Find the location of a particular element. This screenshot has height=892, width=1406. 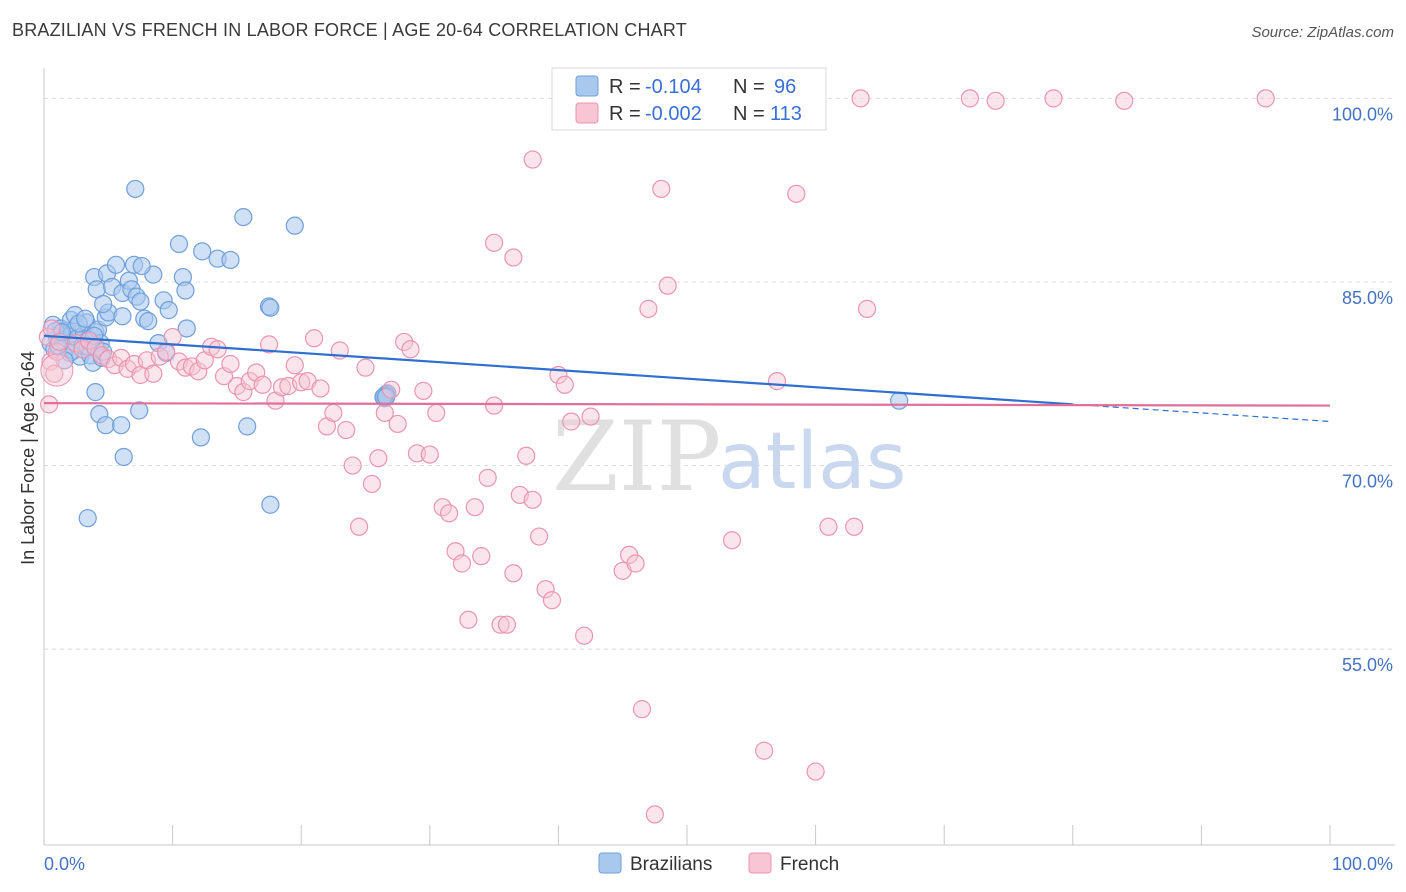

legend-r-label-brazilians: R = is located at coordinates (625, 87).